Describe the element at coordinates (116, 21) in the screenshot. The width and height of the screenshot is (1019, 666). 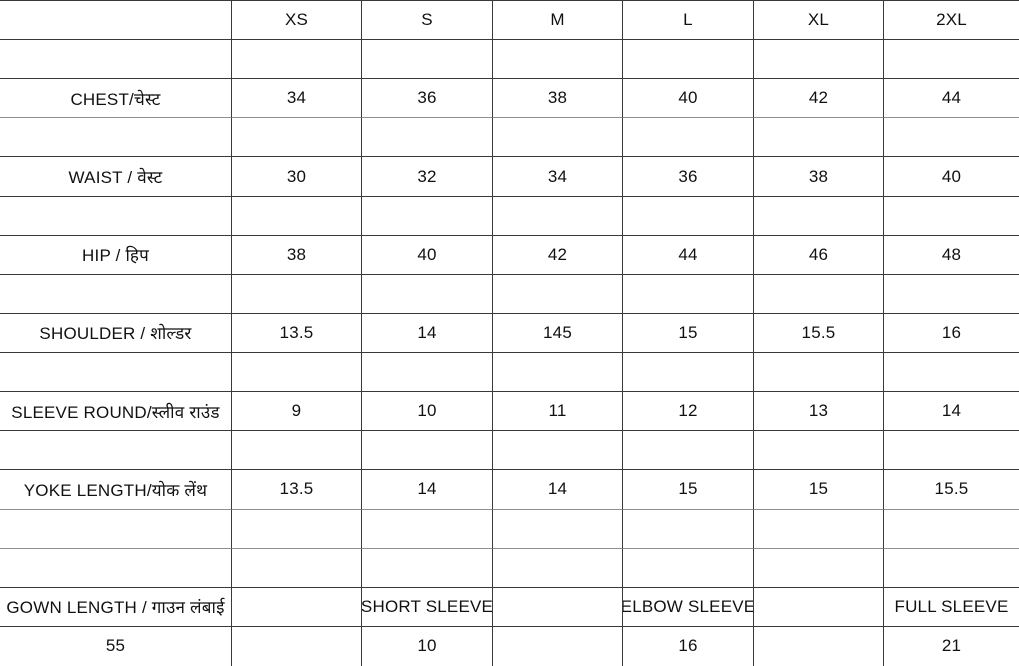
I see `corner-cell` at that location.